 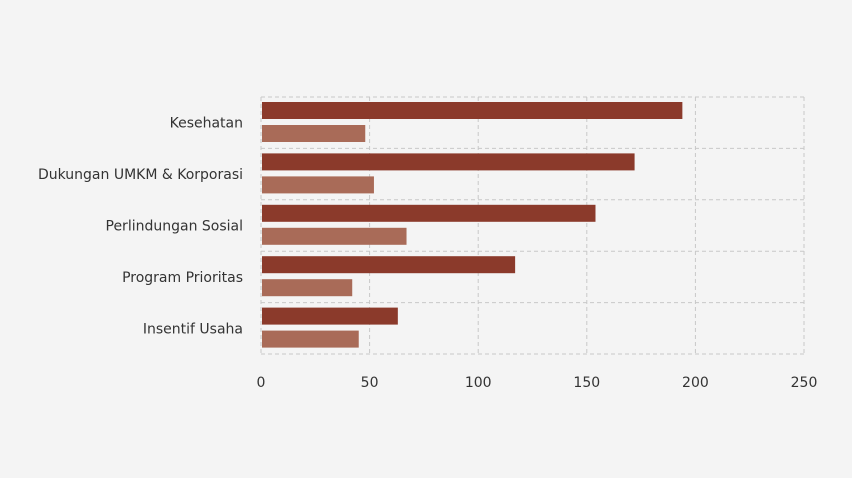 I want to click on x-tick-label: 200, so click(x=695, y=383).